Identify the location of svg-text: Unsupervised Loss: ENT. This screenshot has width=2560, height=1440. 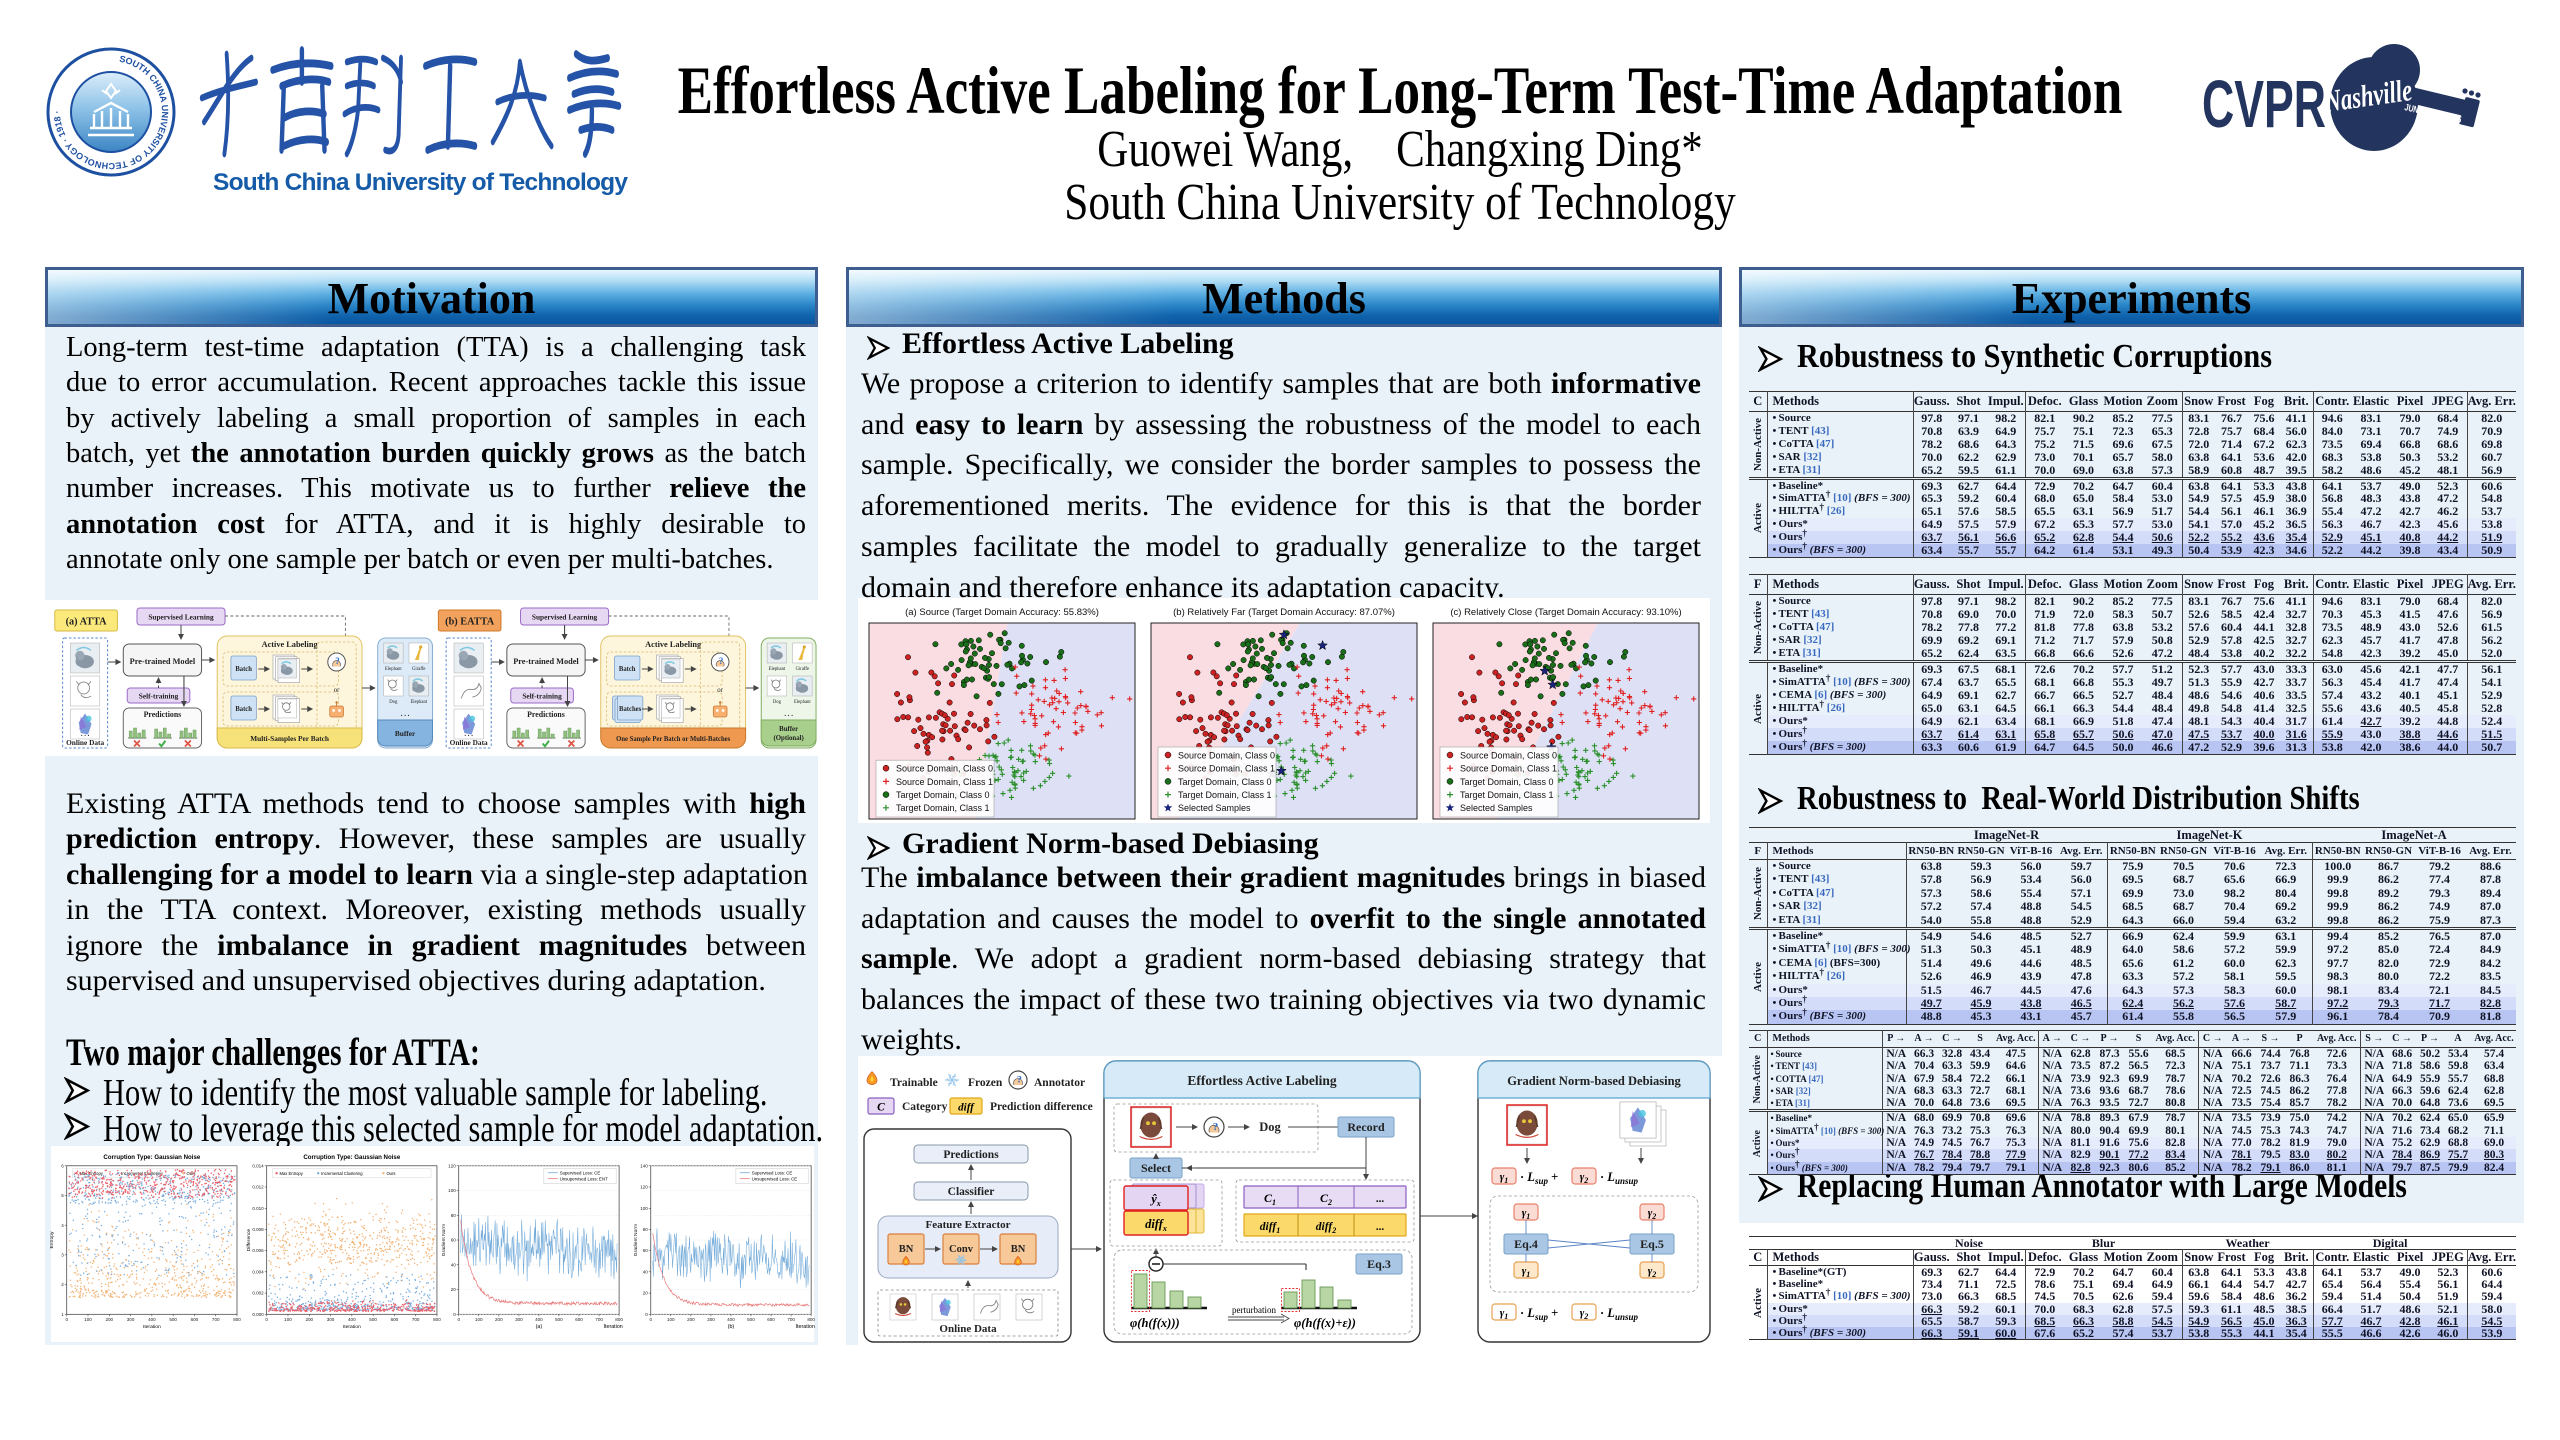
(584, 1178).